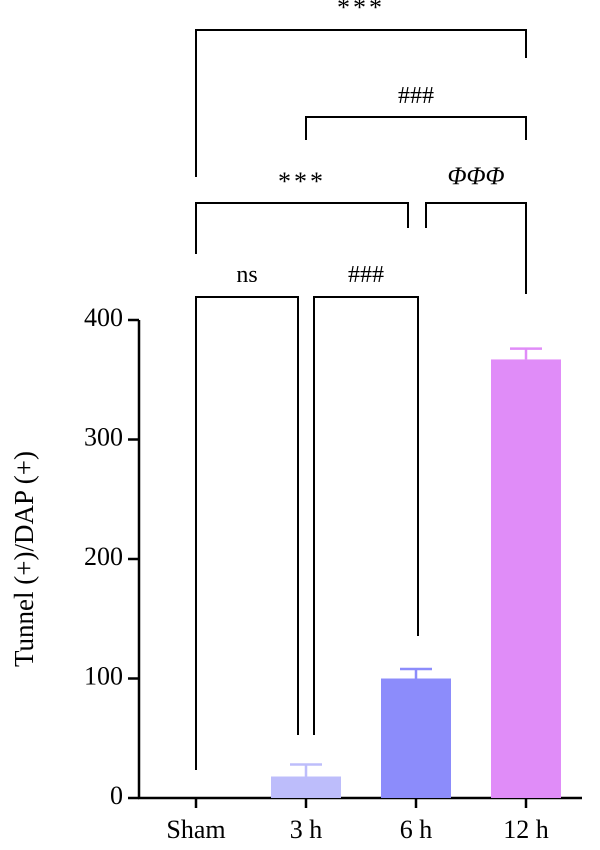 The height and width of the screenshot is (850, 600). What do you see at coordinates (103, 317) in the screenshot?
I see `y-tick-label: 400` at bounding box center [103, 317].